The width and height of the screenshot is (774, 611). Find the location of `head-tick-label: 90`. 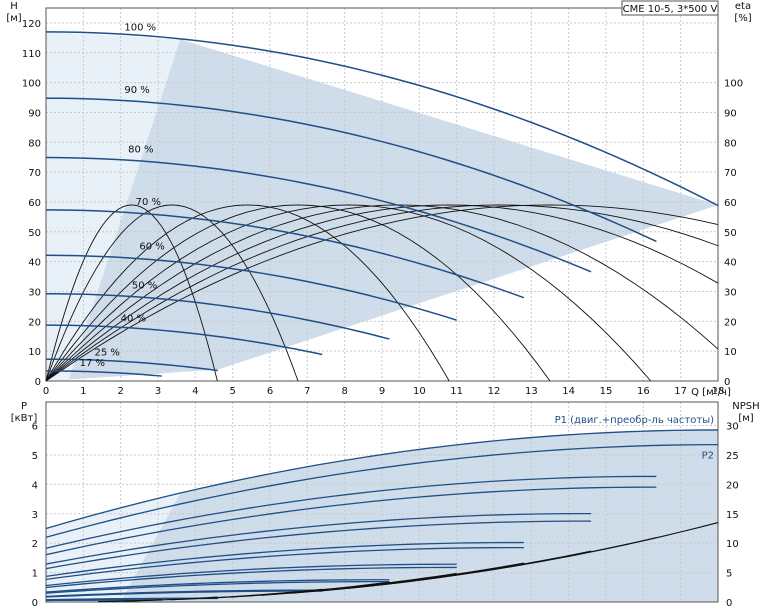

head-tick-label: 90 is located at coordinates (34, 113).